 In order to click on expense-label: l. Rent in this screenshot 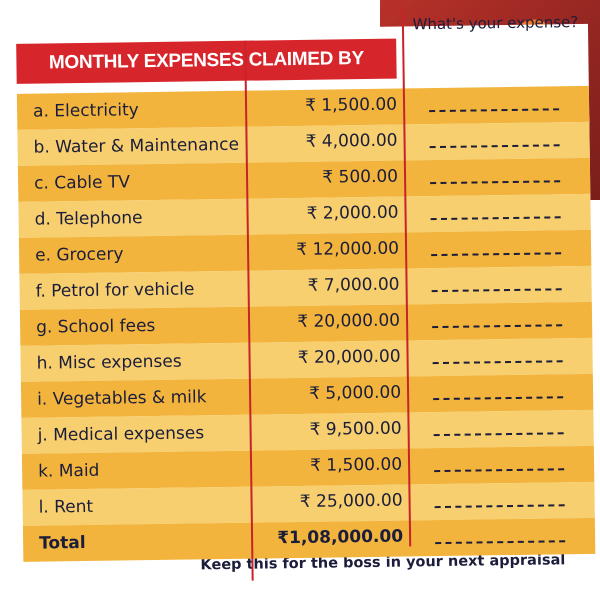, I will do `click(66, 507)`.